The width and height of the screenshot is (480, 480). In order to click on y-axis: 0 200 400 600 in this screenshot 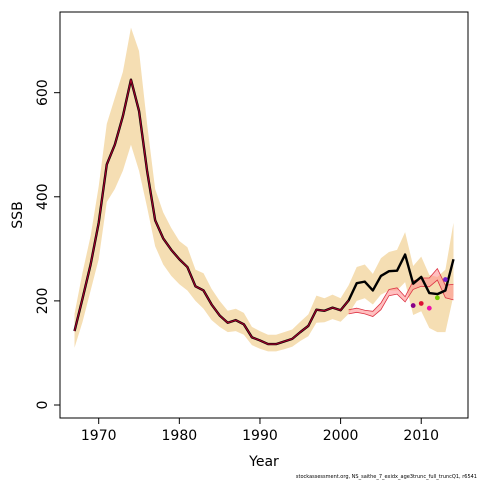, I will do `click(47, 244)`.